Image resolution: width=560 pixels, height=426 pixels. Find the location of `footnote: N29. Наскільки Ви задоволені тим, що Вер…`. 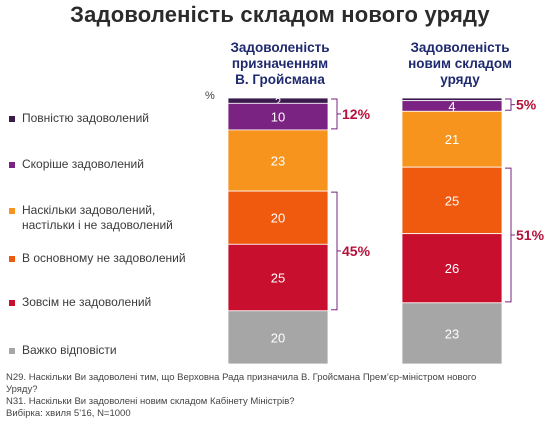

footnote: N29. Наскільки Ви задоволені тим, що Вер… is located at coordinates (278, 396).